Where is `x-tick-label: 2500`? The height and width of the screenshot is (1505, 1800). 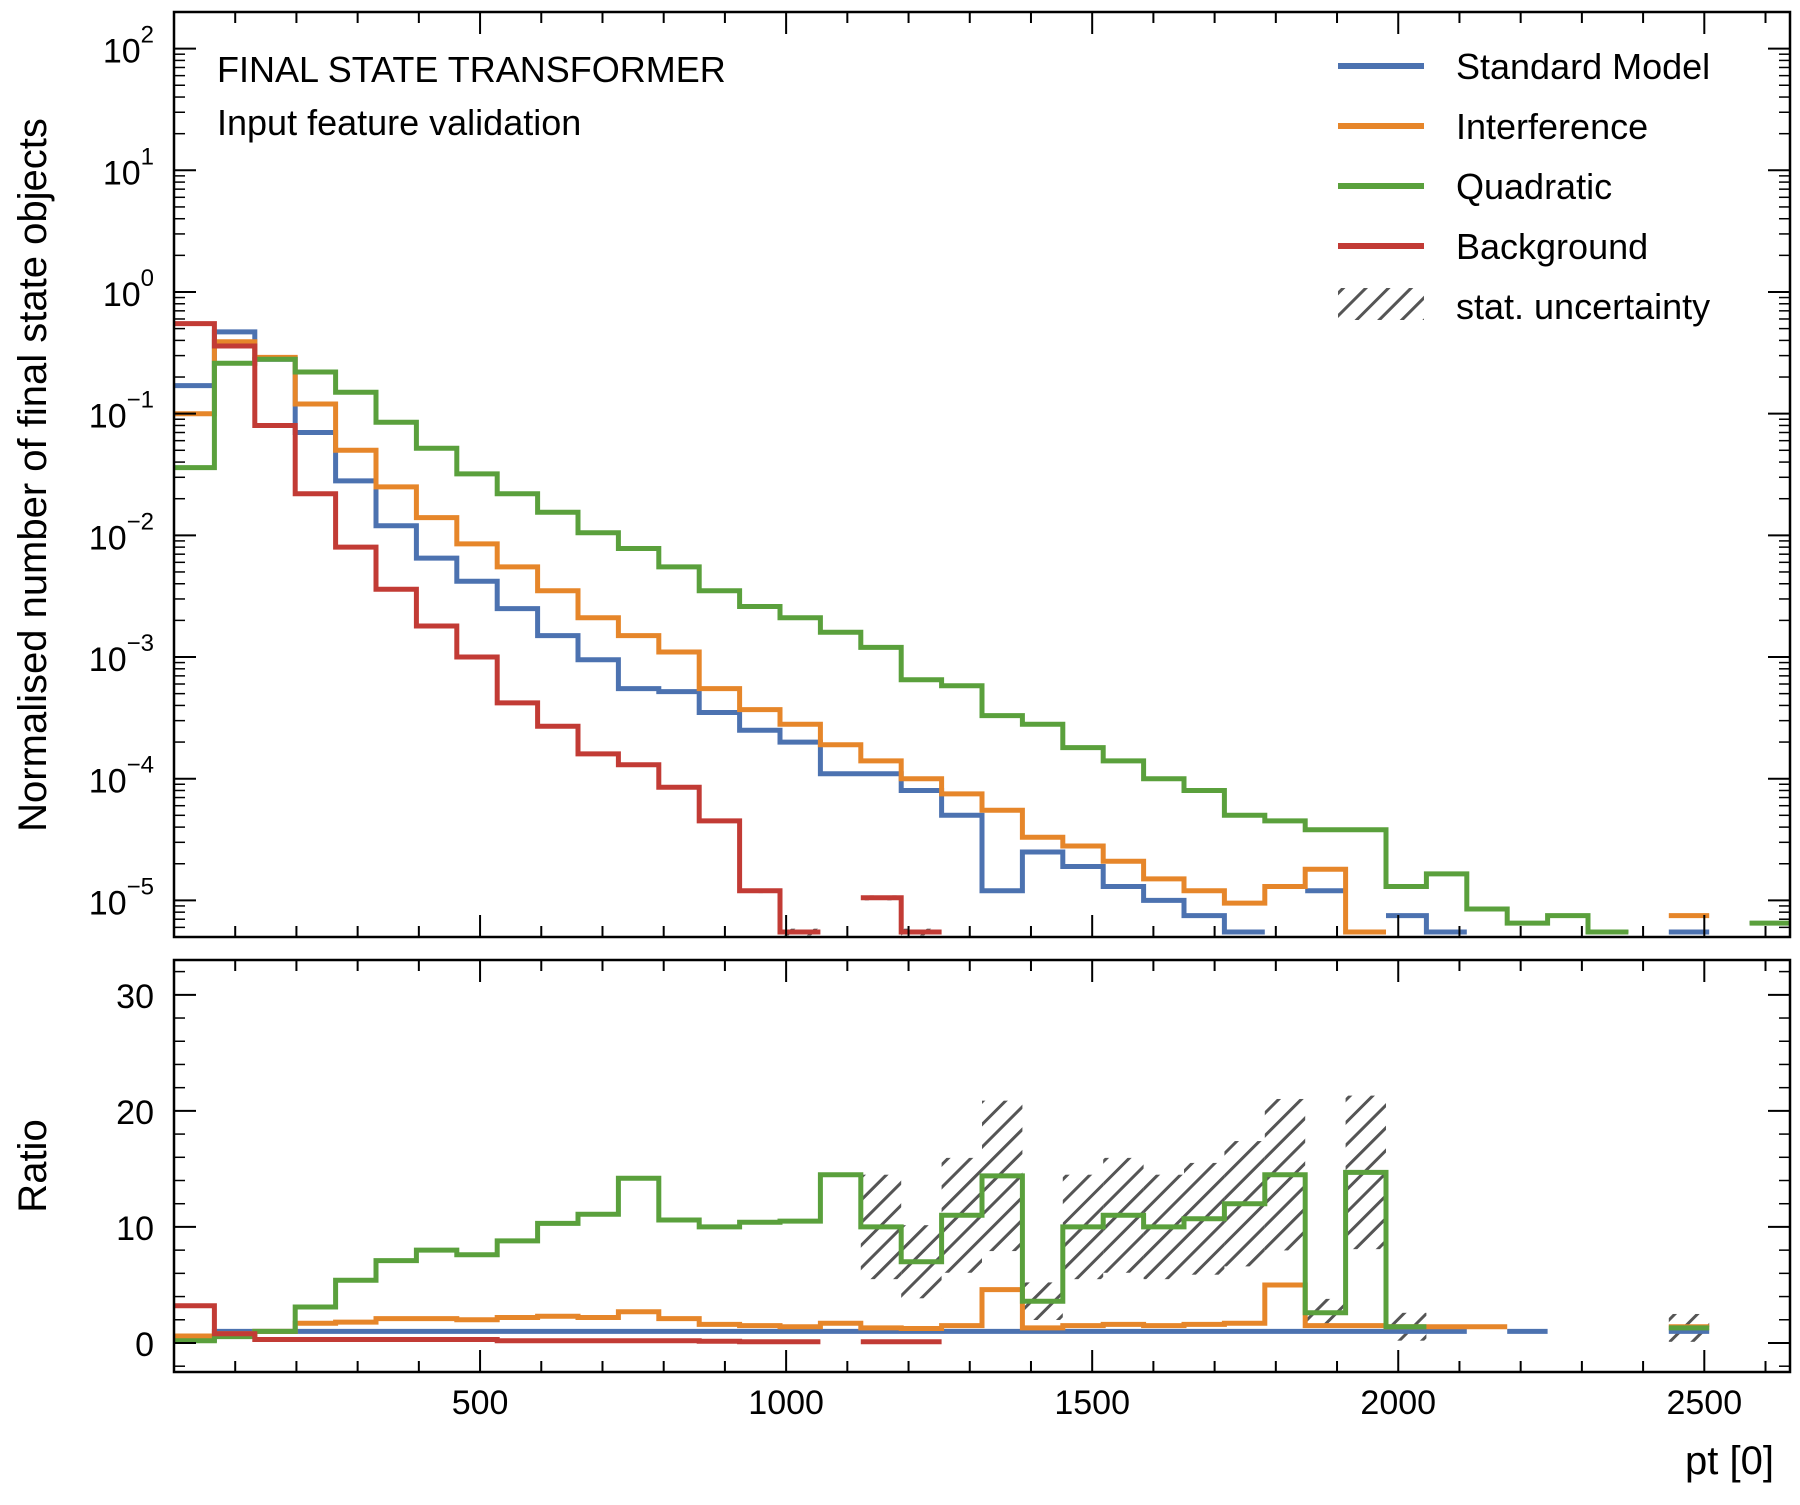
x-tick-label: 2500 is located at coordinates (1704, 1403).